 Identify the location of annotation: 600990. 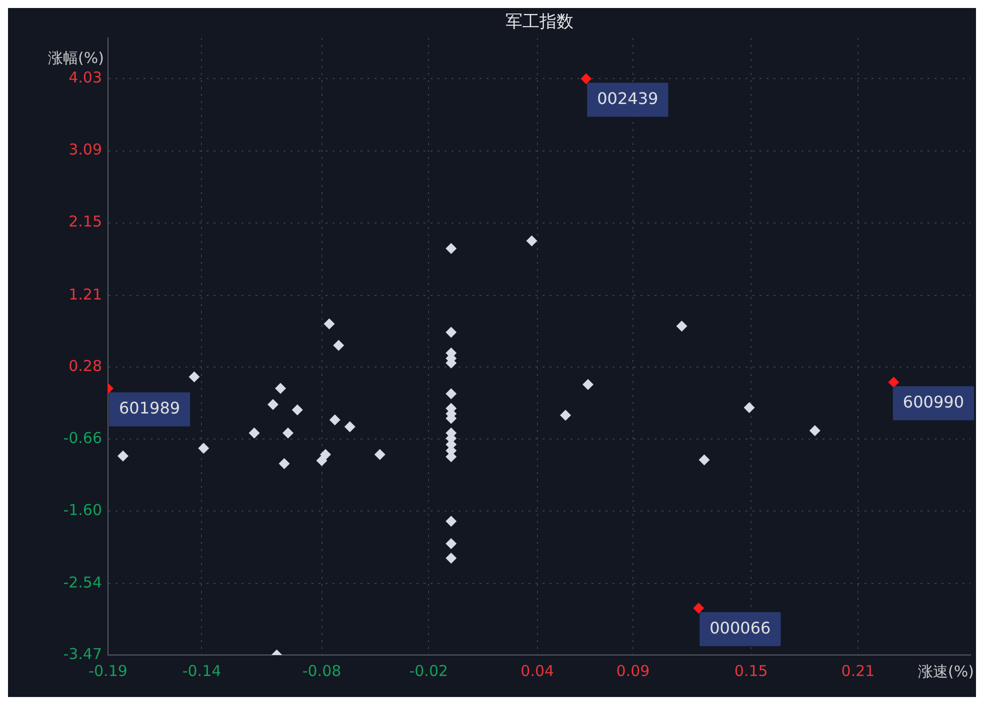
(933, 402).